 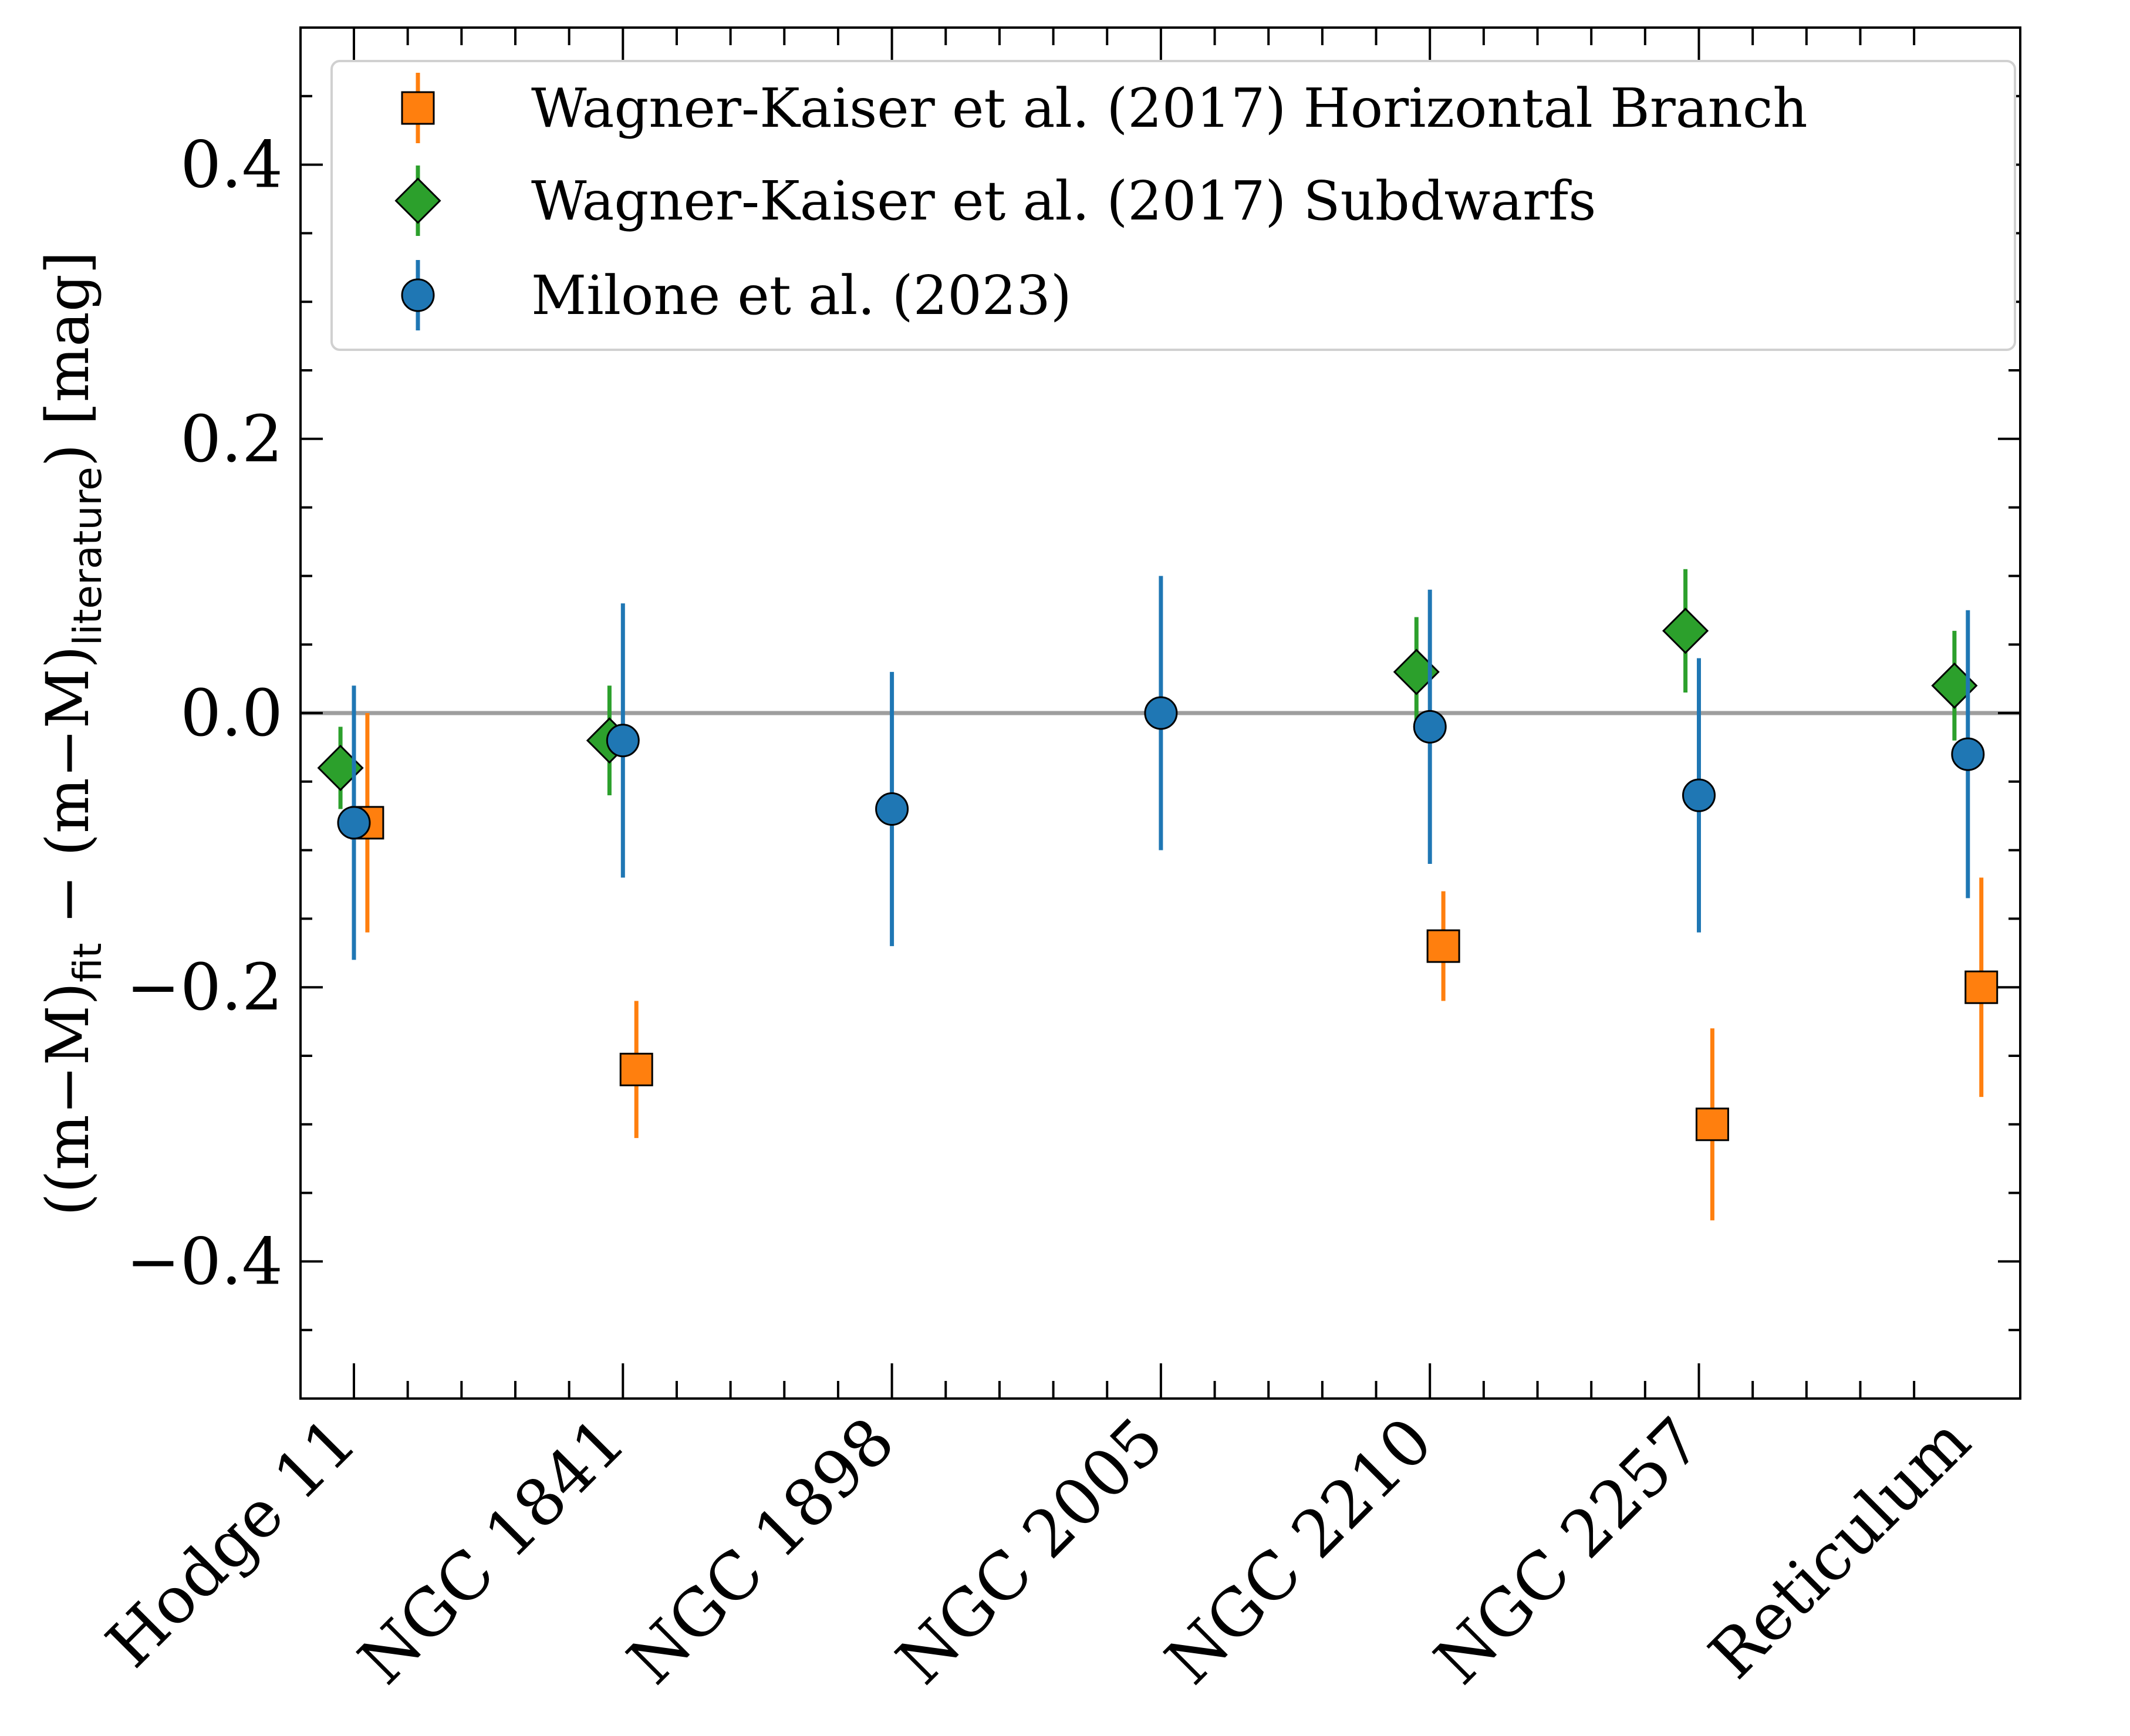 I want to click on y-axis-label-suffix: ) [mag], so click(x=67, y=359).